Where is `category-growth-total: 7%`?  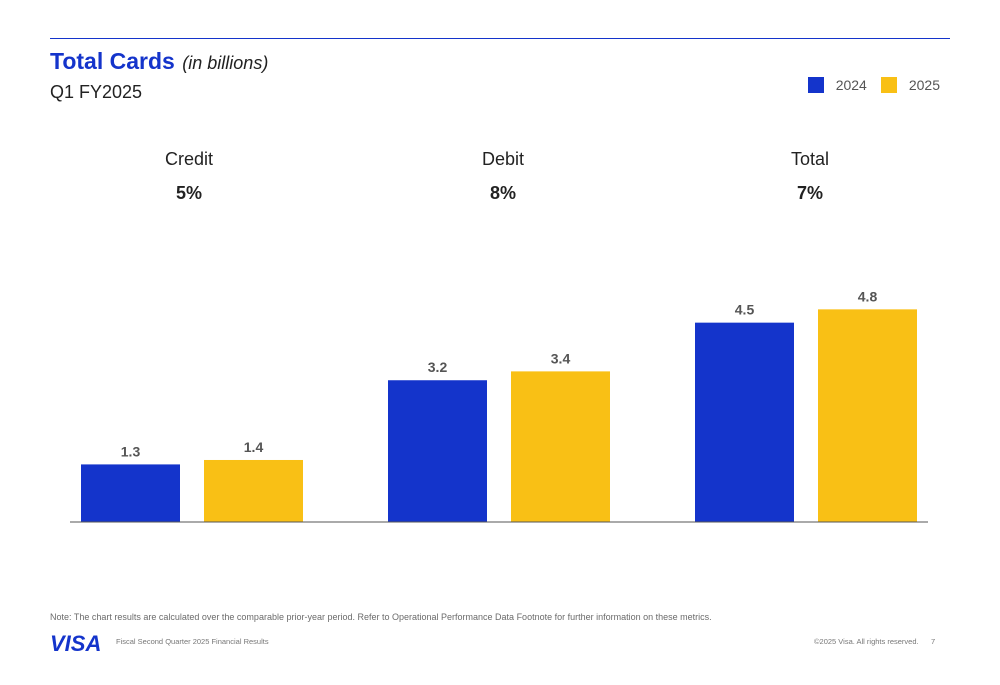
category-growth-total: 7% is located at coordinates (810, 193).